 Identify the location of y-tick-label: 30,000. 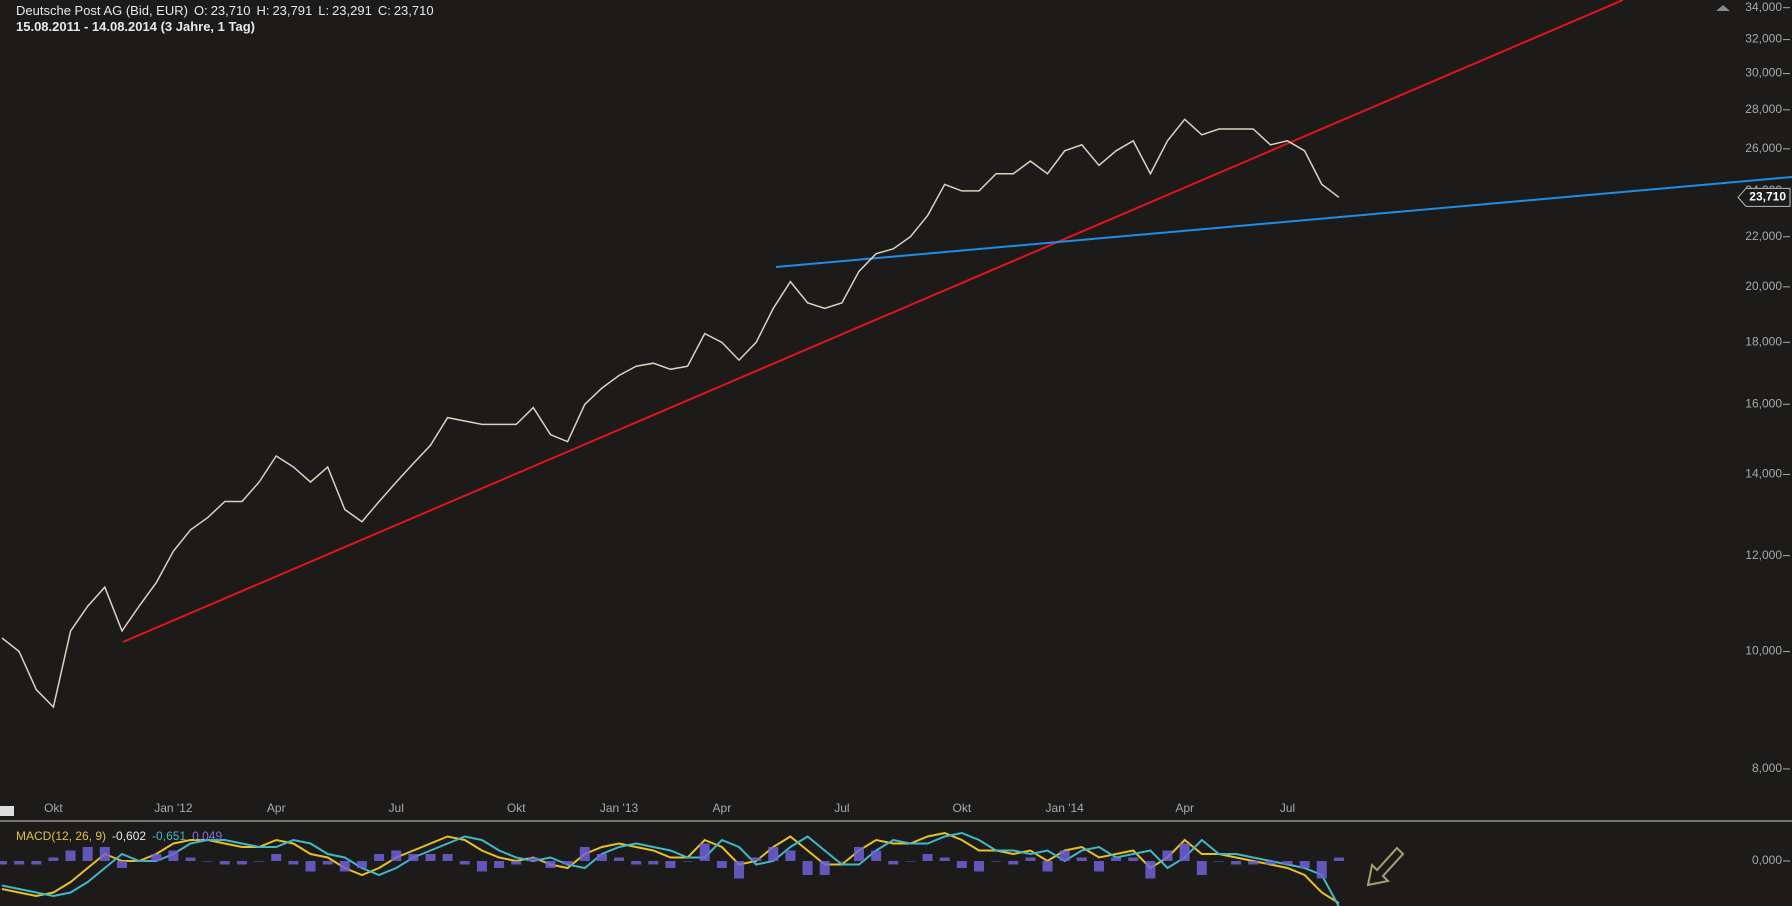
(1763, 73).